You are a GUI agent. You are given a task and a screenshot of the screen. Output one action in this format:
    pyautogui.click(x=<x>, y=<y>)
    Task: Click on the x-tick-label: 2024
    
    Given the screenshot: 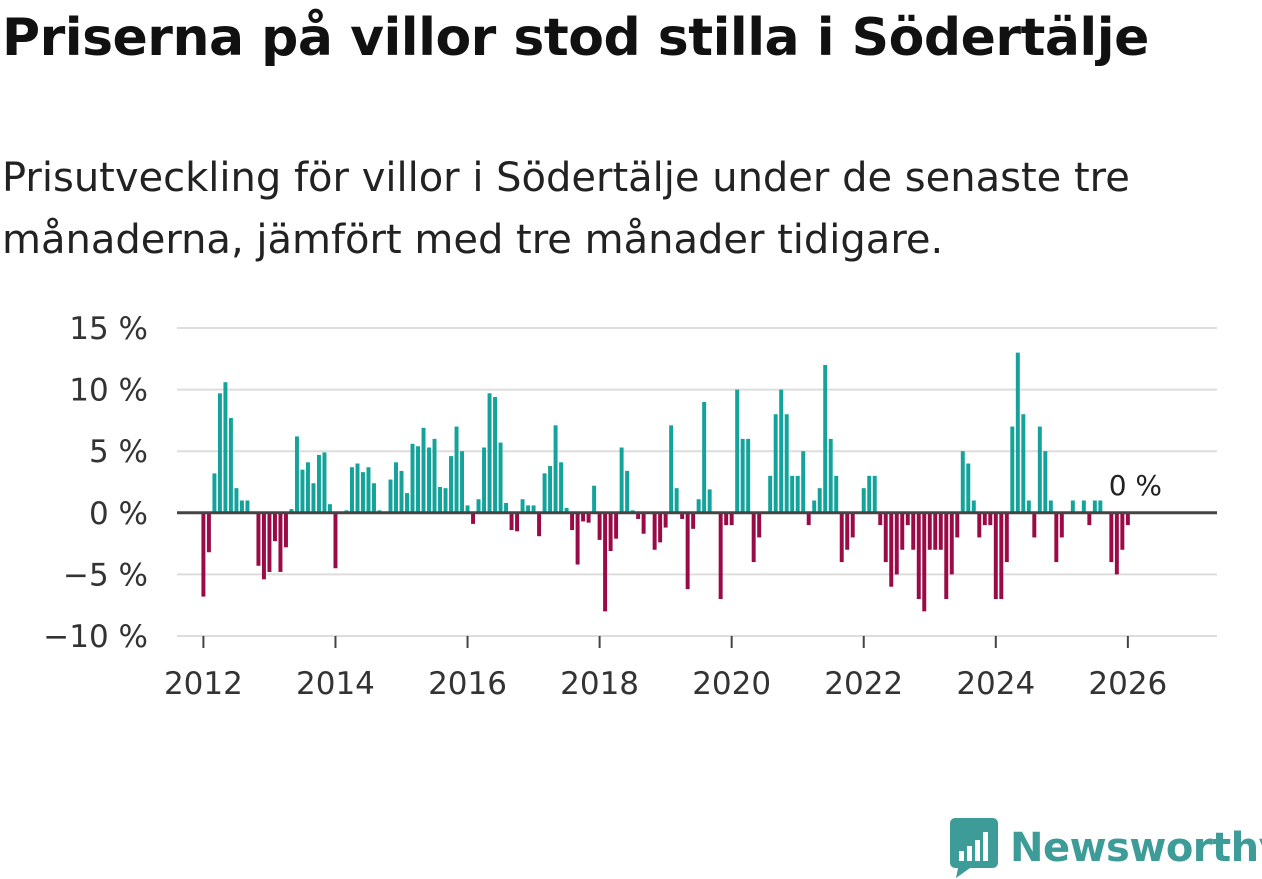 What is the action you would take?
    pyautogui.click(x=995, y=684)
    